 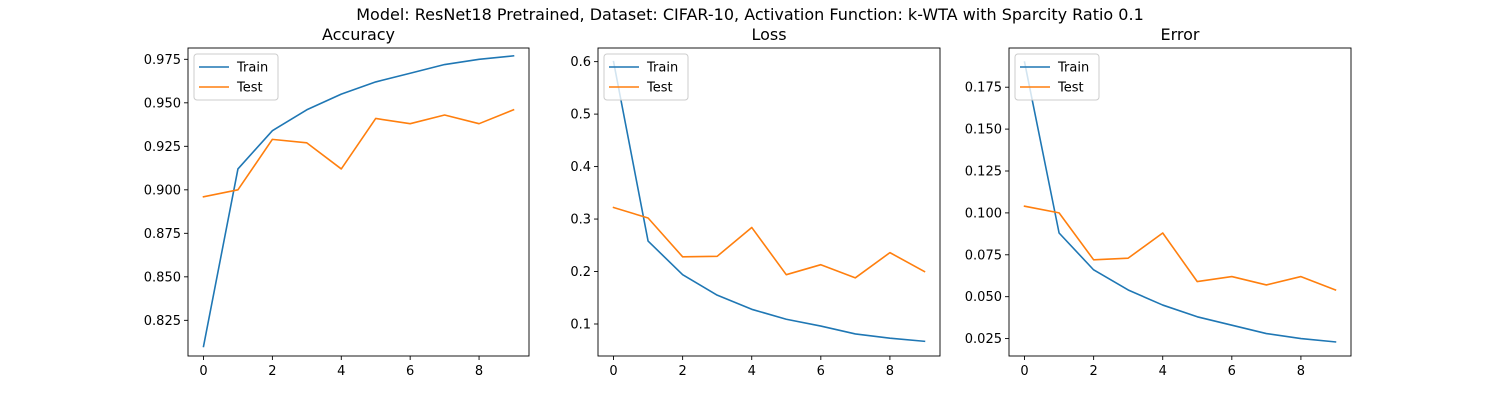 What do you see at coordinates (162, 277) in the screenshot?
I see `y-tick-label: 0.850` at bounding box center [162, 277].